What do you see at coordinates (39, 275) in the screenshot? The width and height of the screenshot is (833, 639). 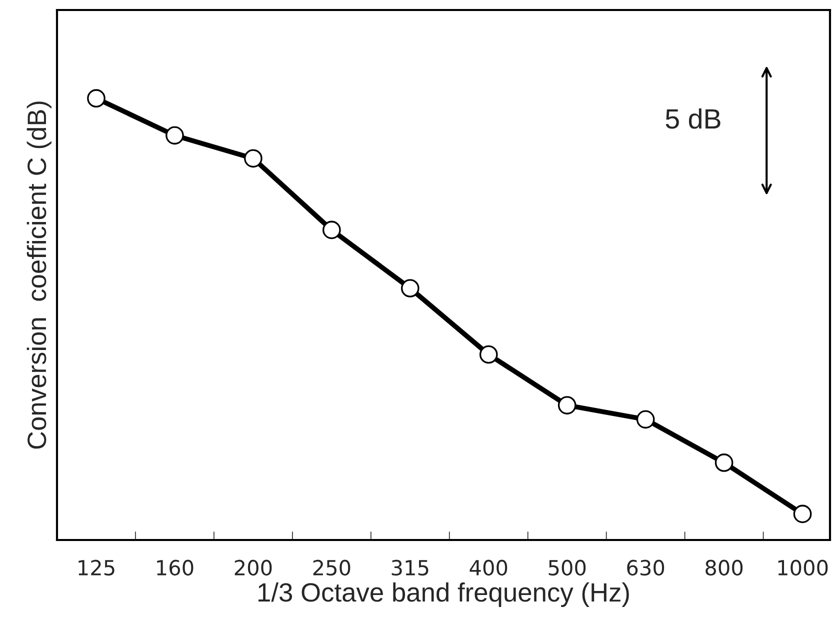 I see `y-axis-title: Conversion coefficient C (dB)` at bounding box center [39, 275].